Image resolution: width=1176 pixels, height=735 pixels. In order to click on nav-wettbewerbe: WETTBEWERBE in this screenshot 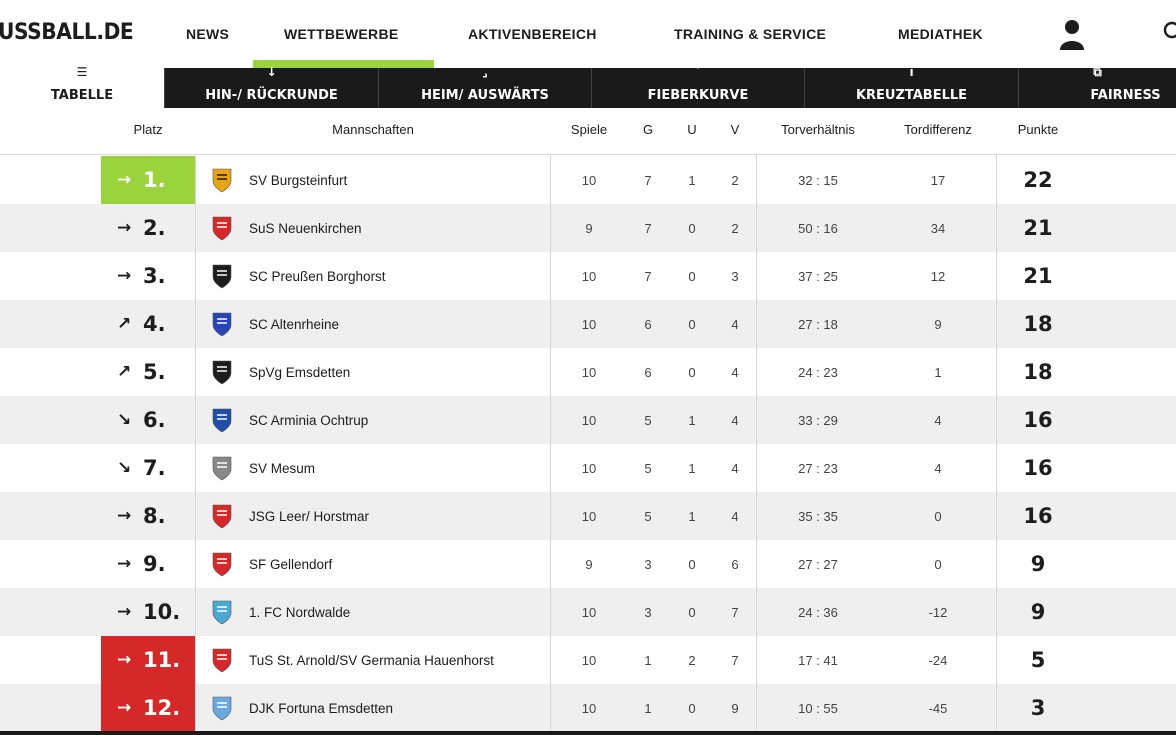, I will do `click(341, 34)`.